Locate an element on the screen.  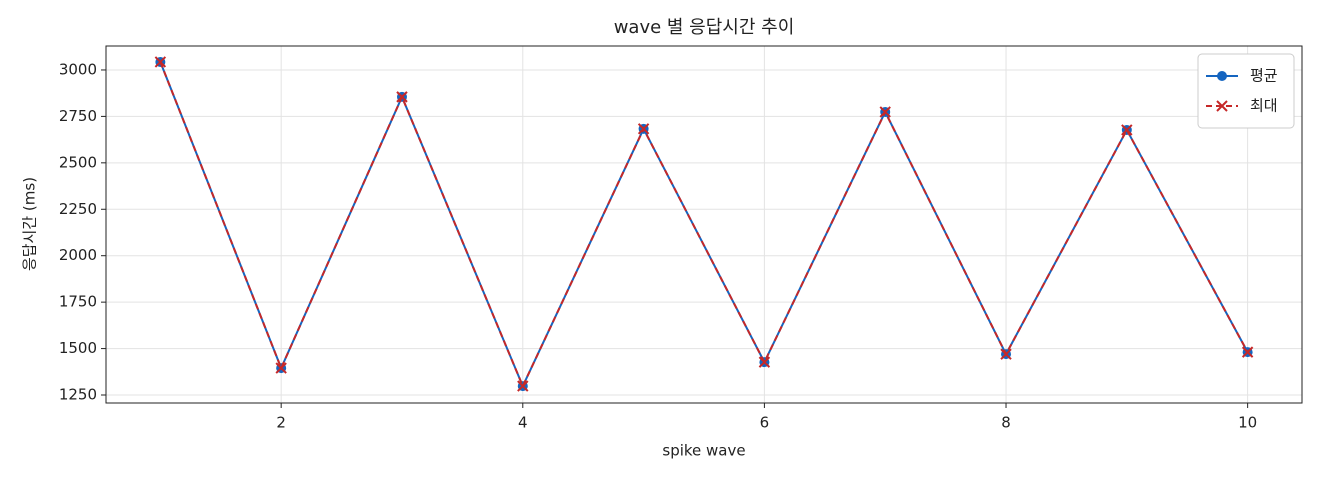
y-tick-label: 1250 is located at coordinates (78, 395).